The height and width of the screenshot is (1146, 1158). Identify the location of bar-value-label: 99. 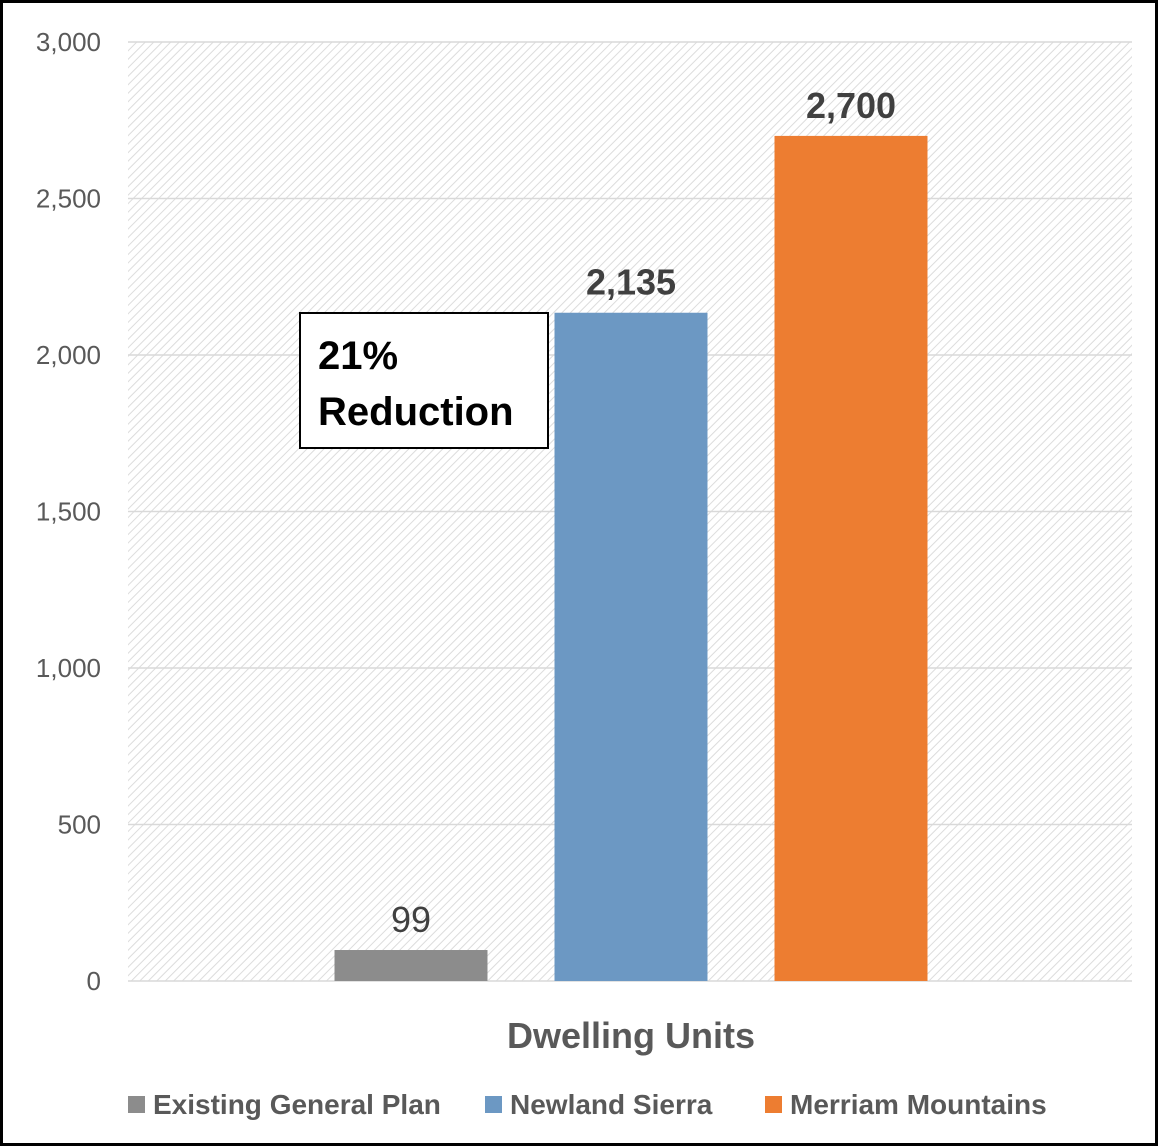
(411, 919).